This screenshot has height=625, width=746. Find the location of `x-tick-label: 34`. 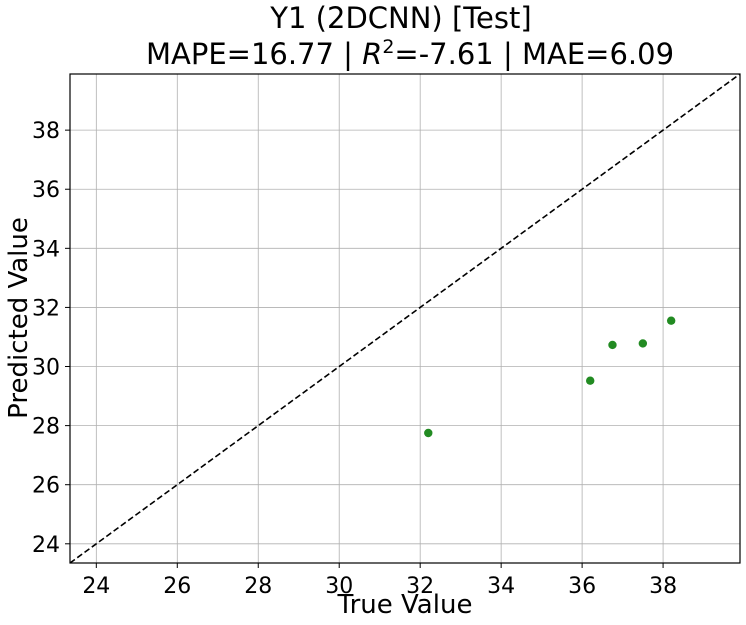

x-tick-label: 34 is located at coordinates (501, 586).